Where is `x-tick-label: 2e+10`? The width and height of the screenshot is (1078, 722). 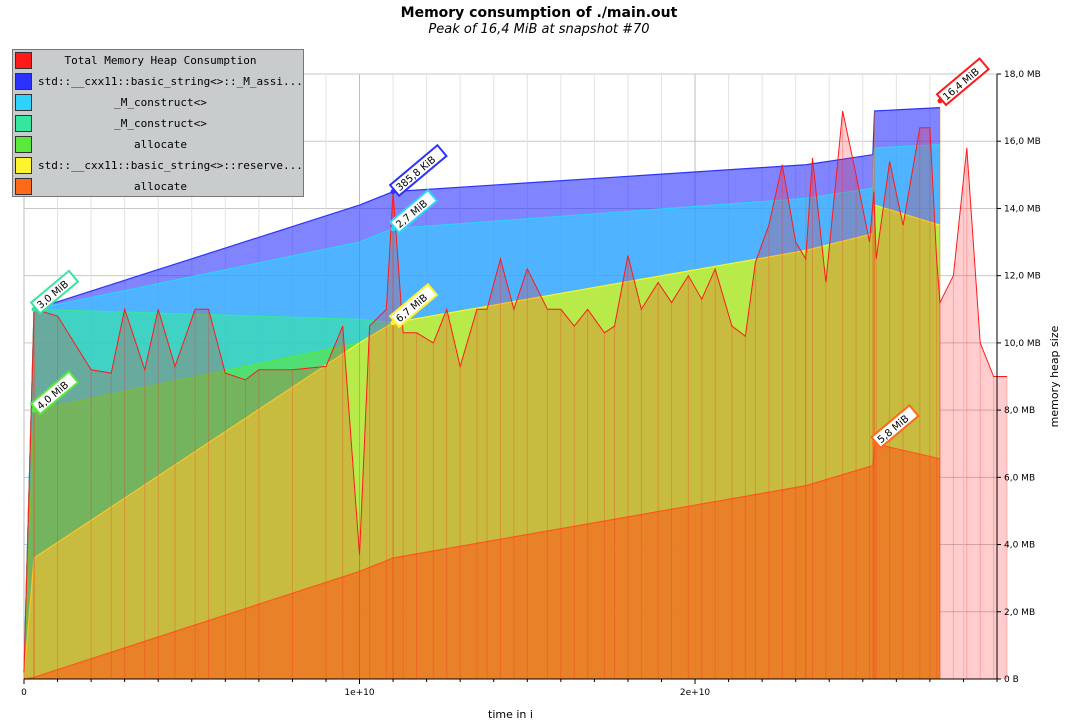
x-tick-label: 2e+10 is located at coordinates (695, 693).